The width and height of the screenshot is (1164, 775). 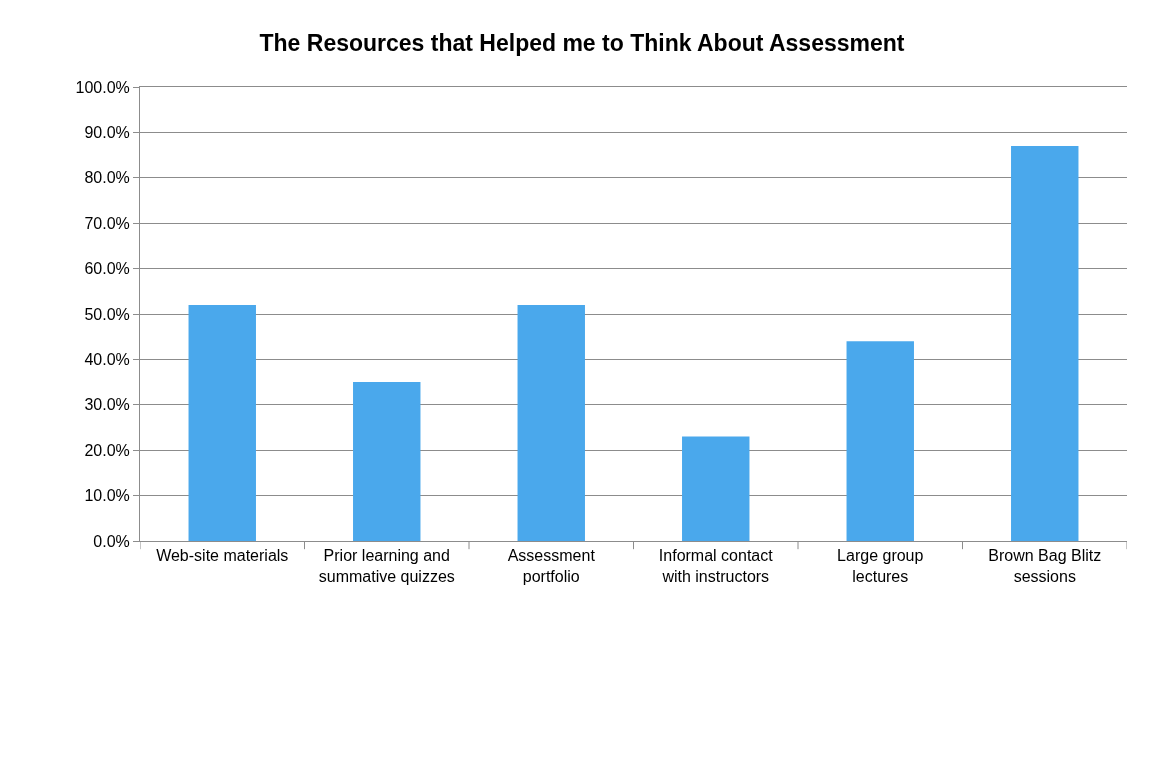 What do you see at coordinates (551, 566) in the screenshot?
I see `x-tick-label: Assessment portfolio` at bounding box center [551, 566].